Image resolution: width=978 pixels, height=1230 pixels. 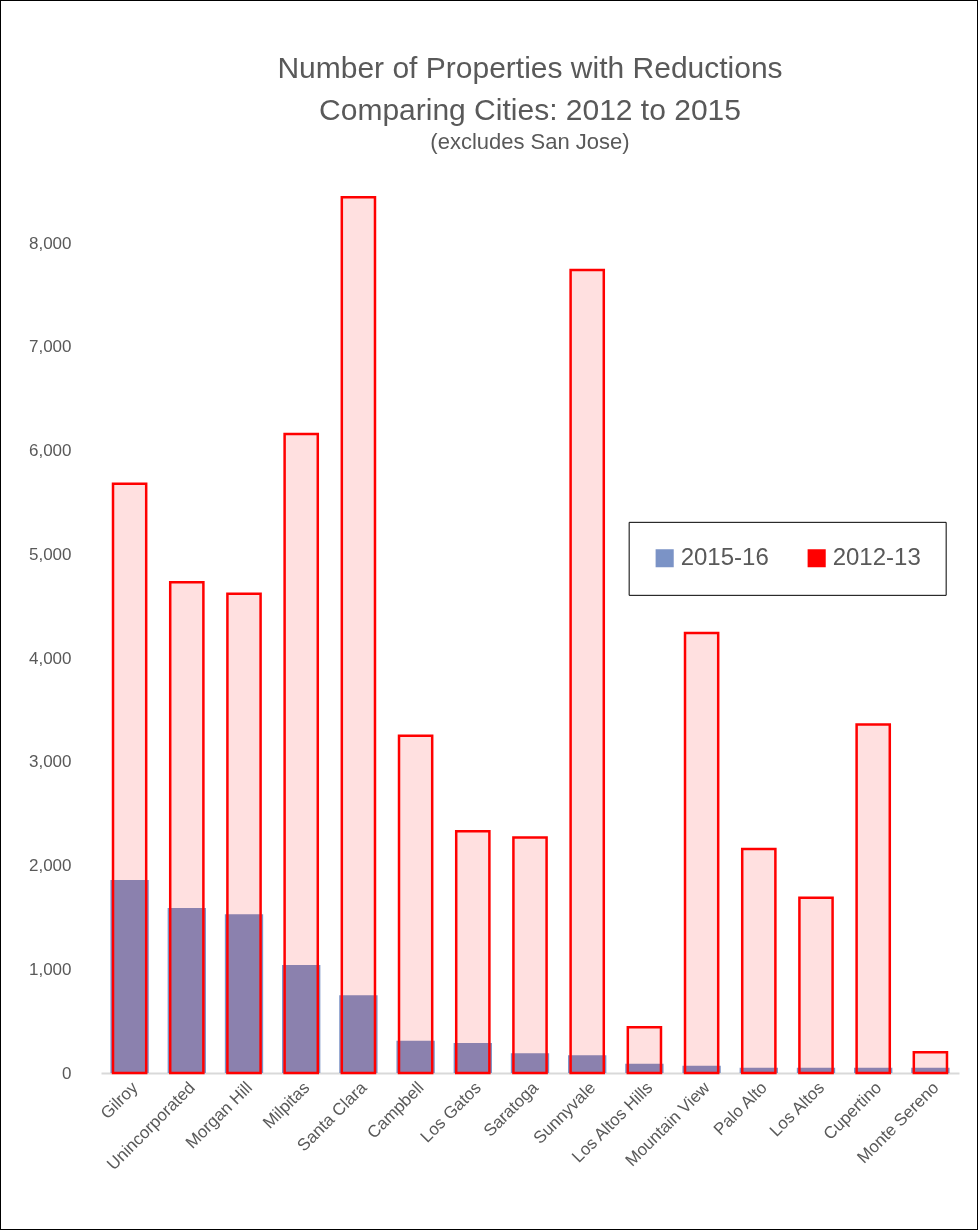 What do you see at coordinates (530, 89) in the screenshot?
I see `chart-title: Number of Properties with Reductions Comparing Cities: 2012 to 2015` at bounding box center [530, 89].